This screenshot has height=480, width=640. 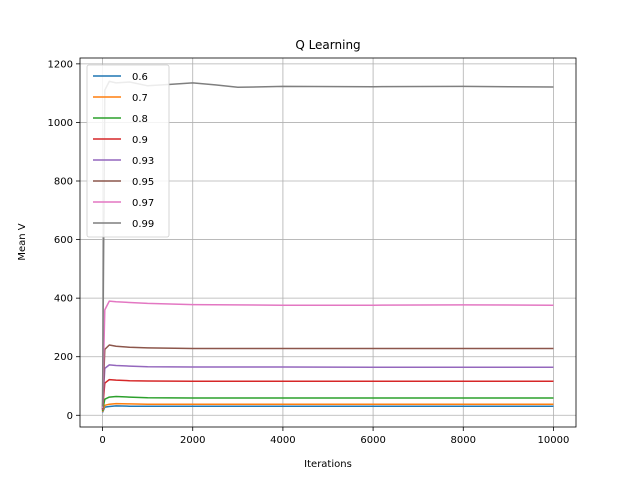 I want to click on series-line-0.7, so click(x=327, y=407).